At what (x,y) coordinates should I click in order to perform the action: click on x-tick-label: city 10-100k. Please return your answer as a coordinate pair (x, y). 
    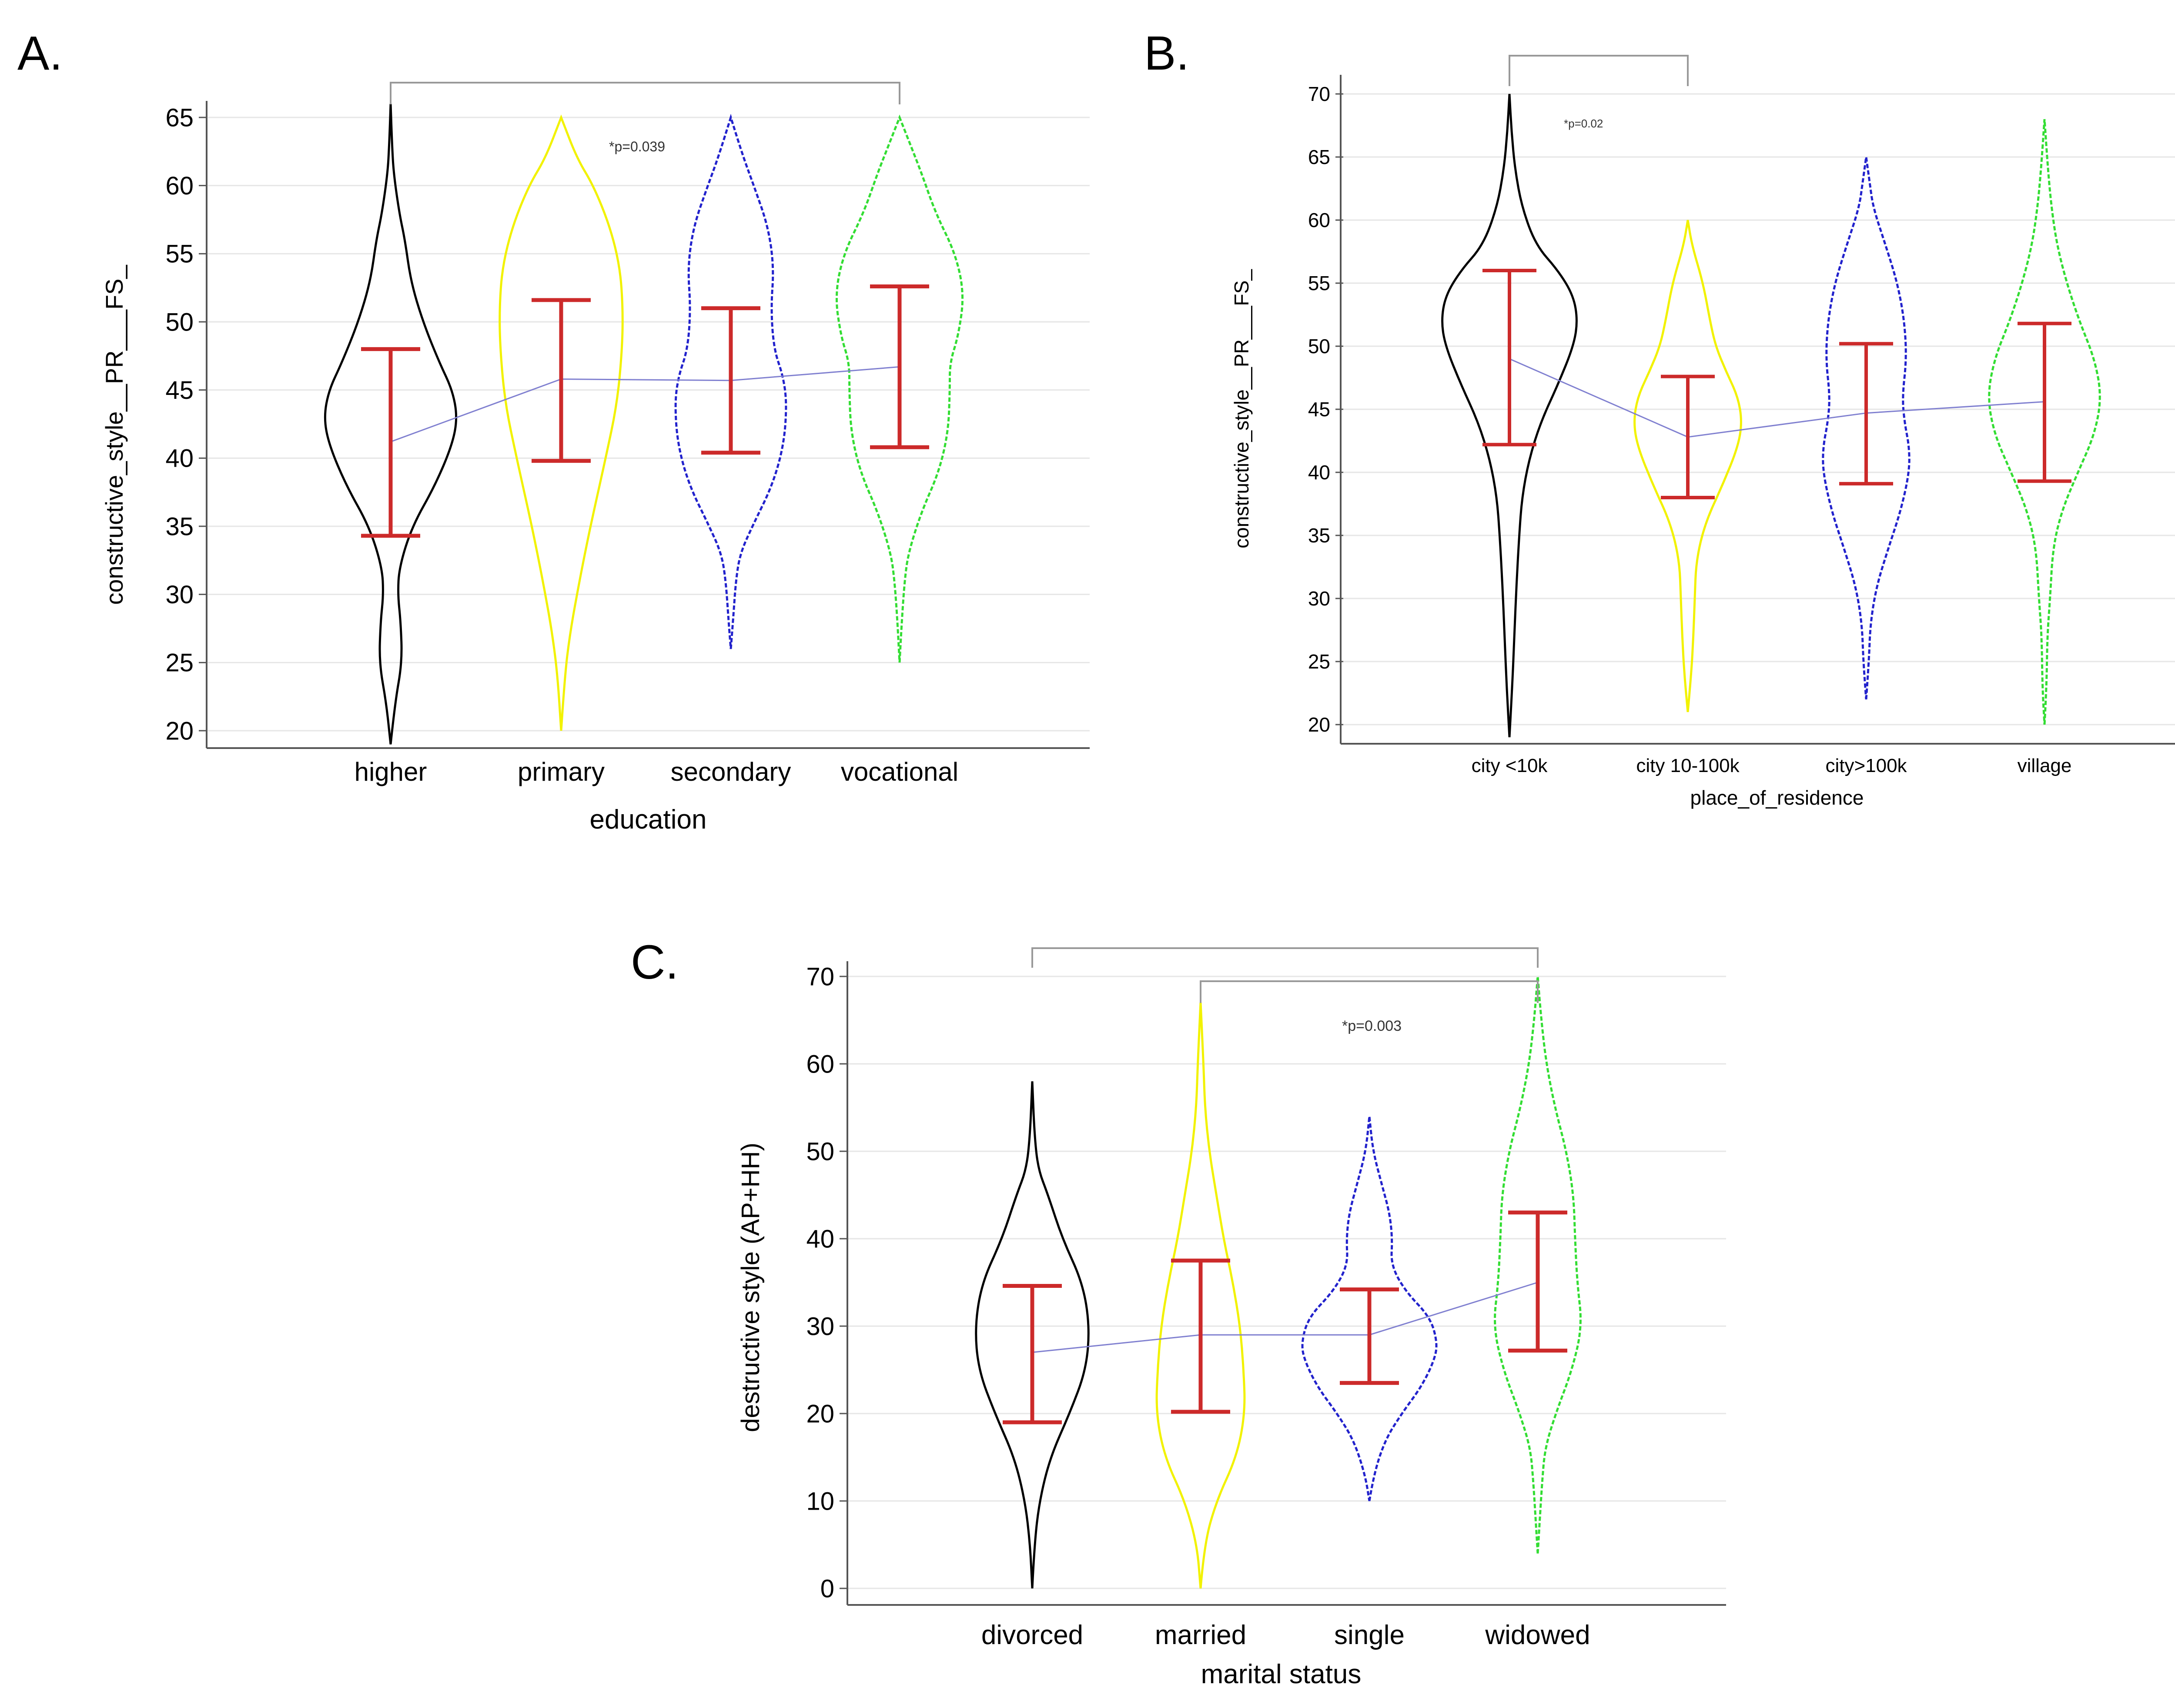
    Looking at the image, I should click on (1688, 765).